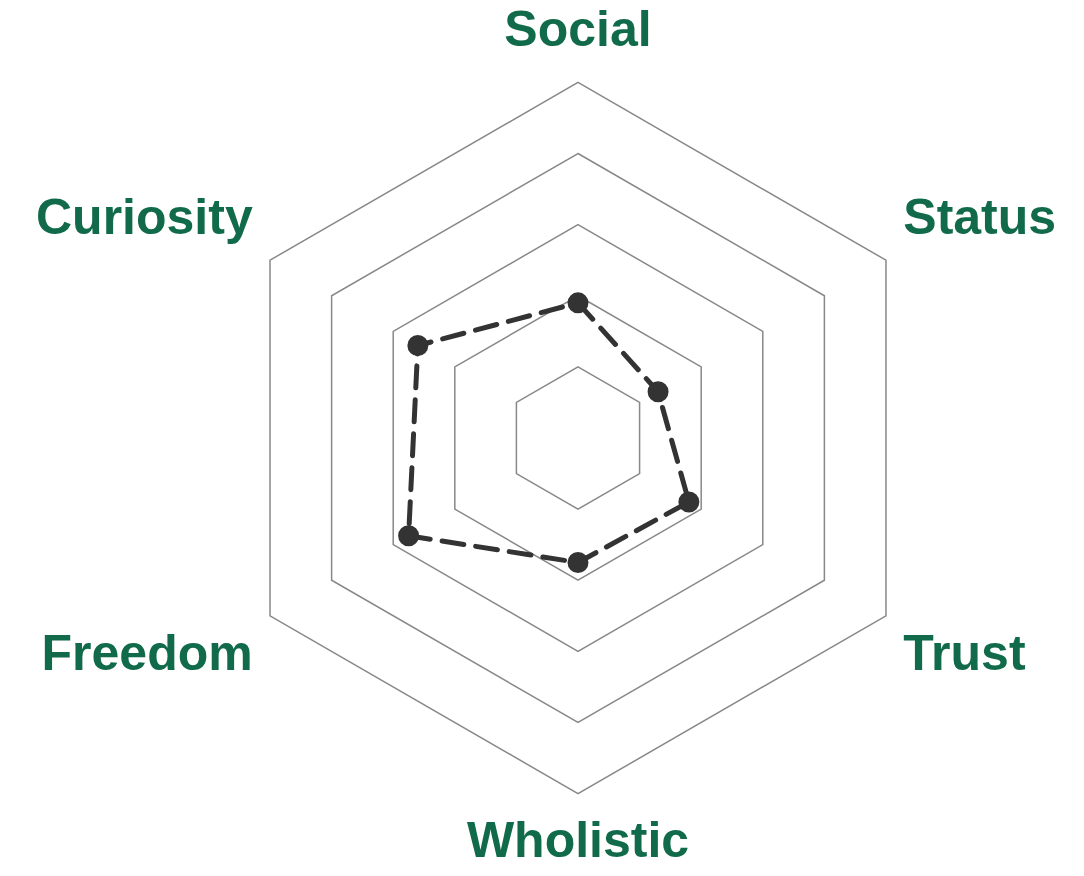 The width and height of the screenshot is (1084, 876). I want to click on spoke-label: Trust, so click(964, 652).